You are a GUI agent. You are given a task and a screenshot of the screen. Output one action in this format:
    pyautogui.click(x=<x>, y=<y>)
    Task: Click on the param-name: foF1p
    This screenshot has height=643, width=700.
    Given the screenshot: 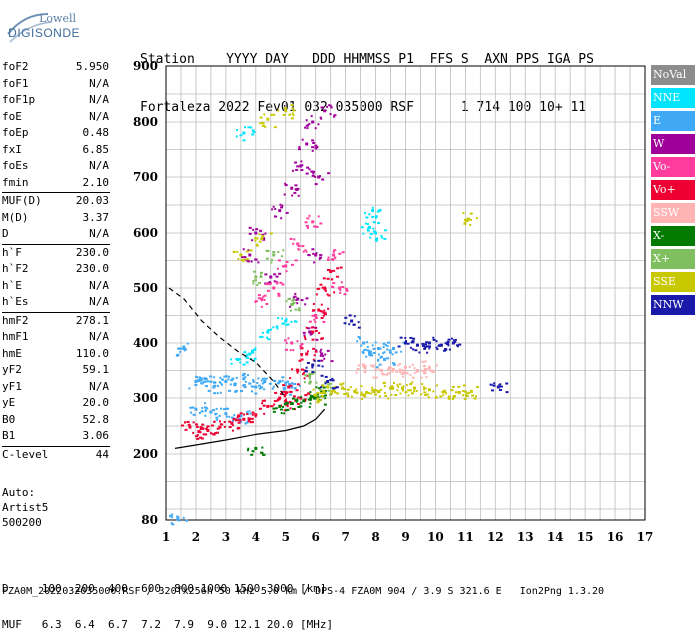 What is the action you would take?
    pyautogui.click(x=19, y=99)
    